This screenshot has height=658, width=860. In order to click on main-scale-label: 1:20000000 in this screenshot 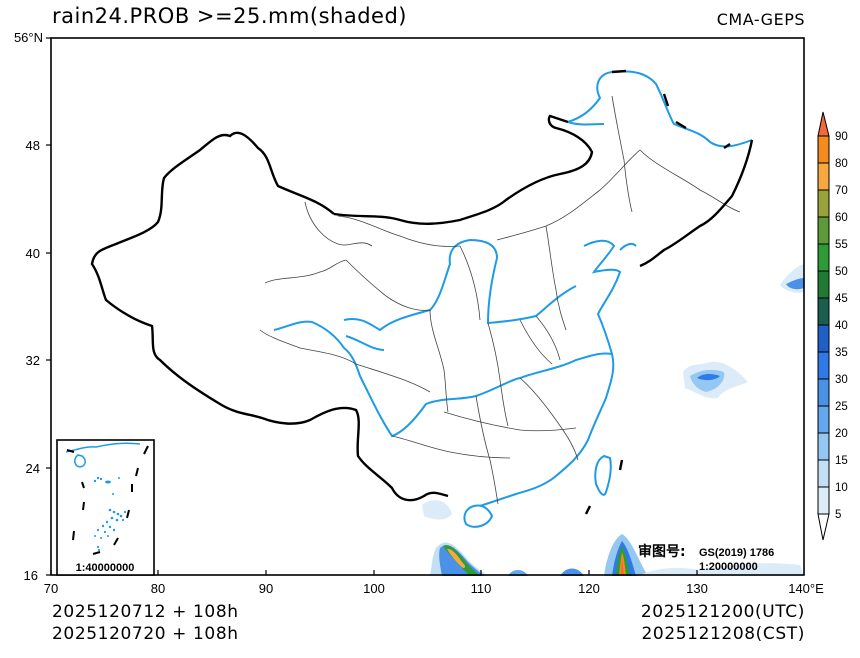, I will do `click(728, 567)`.